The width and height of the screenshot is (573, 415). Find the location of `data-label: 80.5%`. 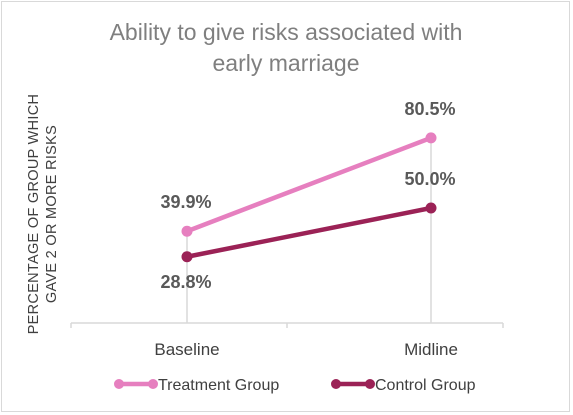

data-label: 80.5% is located at coordinates (429, 109).